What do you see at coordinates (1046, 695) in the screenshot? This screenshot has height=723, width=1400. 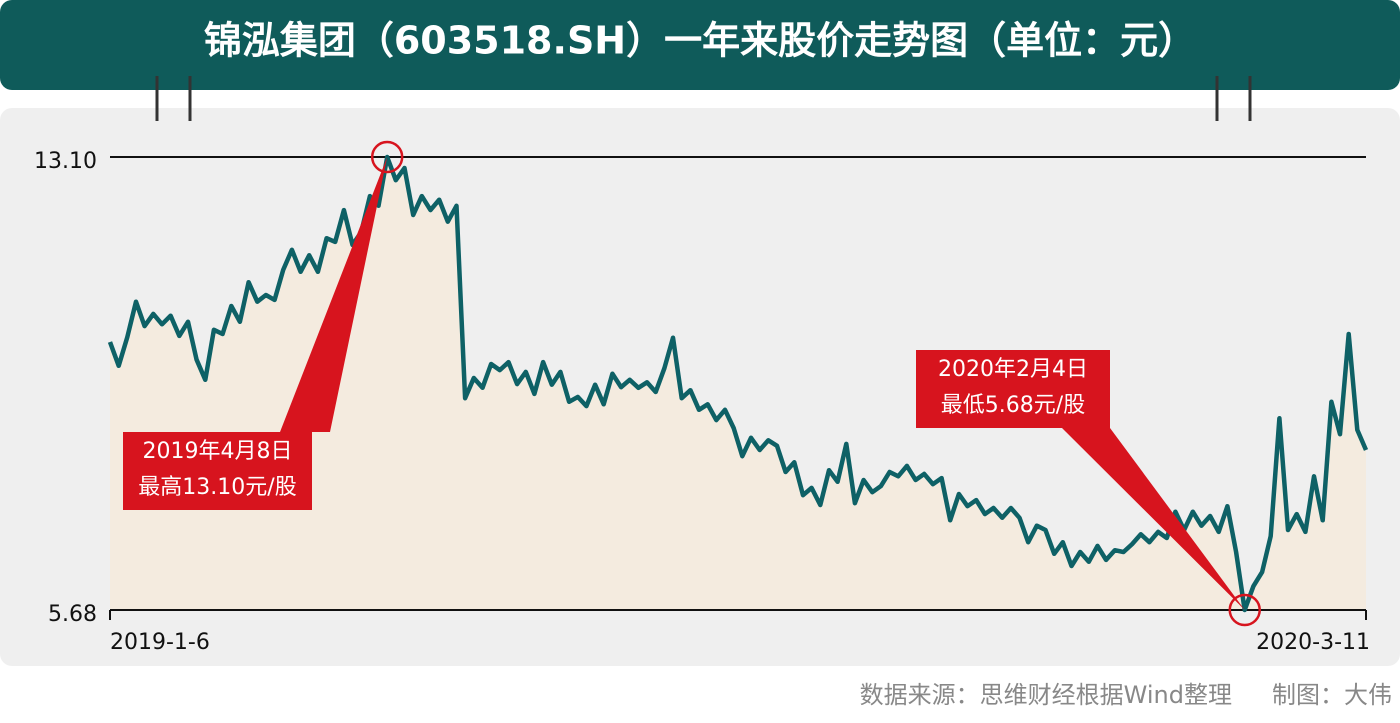 I see `source: 数据来源：思维财经根据Wind整理` at bounding box center [1046, 695].